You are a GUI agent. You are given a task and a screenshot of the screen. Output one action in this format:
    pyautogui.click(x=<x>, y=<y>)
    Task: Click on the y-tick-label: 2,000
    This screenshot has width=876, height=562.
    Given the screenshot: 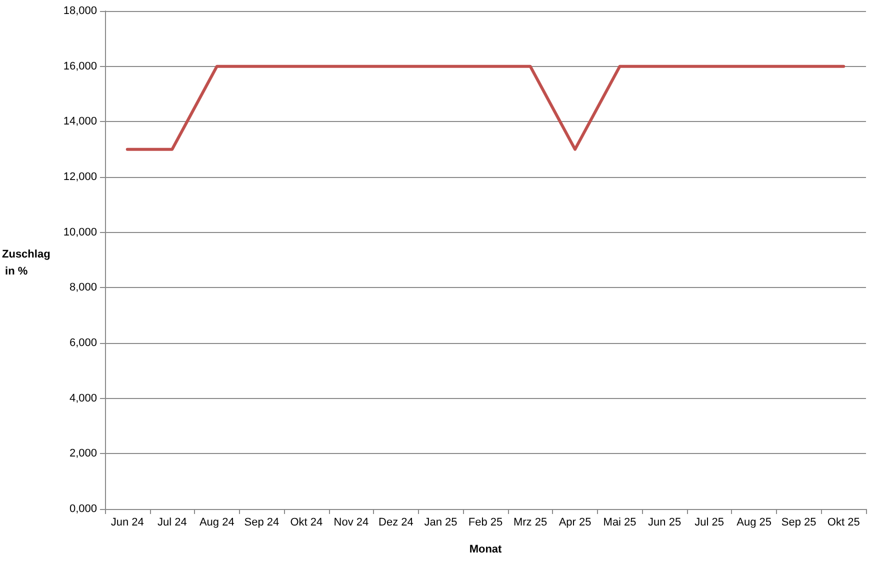 What is the action you would take?
    pyautogui.click(x=83, y=454)
    